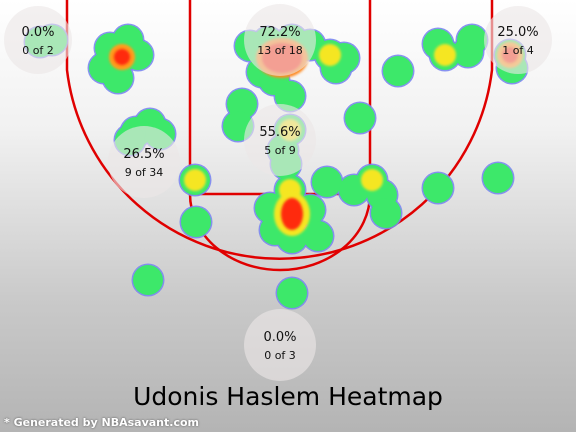  What do you see at coordinates (280, 150) in the screenshot?
I see `zone-paint-middle-count: 5 of 9` at bounding box center [280, 150].